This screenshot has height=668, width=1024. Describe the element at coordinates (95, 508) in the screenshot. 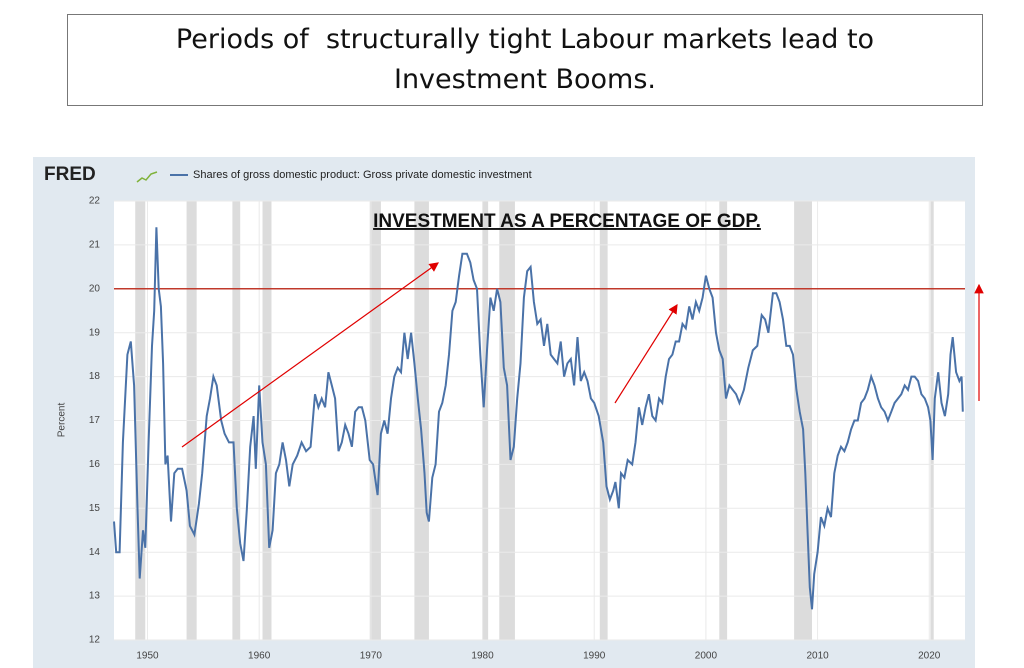

I see `y-tick-label: 15` at that location.